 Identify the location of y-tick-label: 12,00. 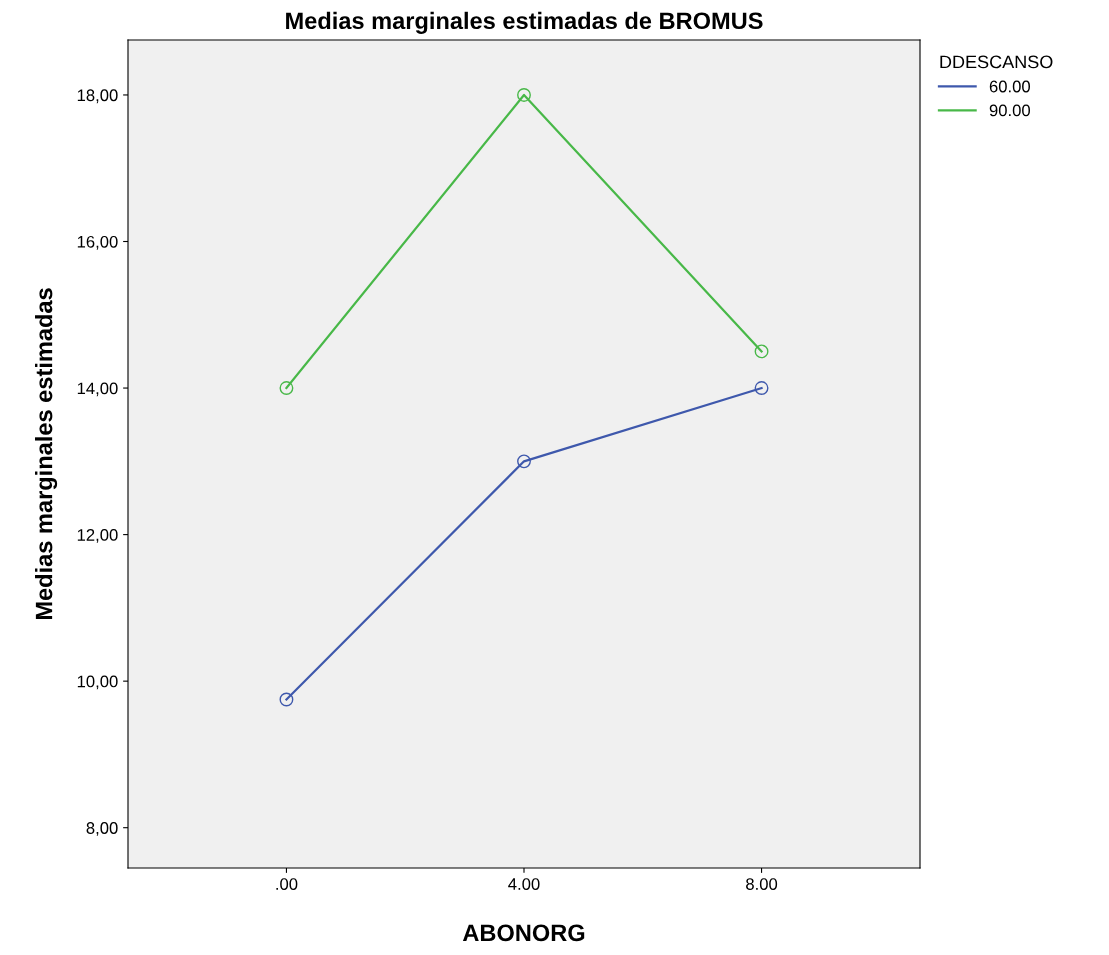
(97, 536).